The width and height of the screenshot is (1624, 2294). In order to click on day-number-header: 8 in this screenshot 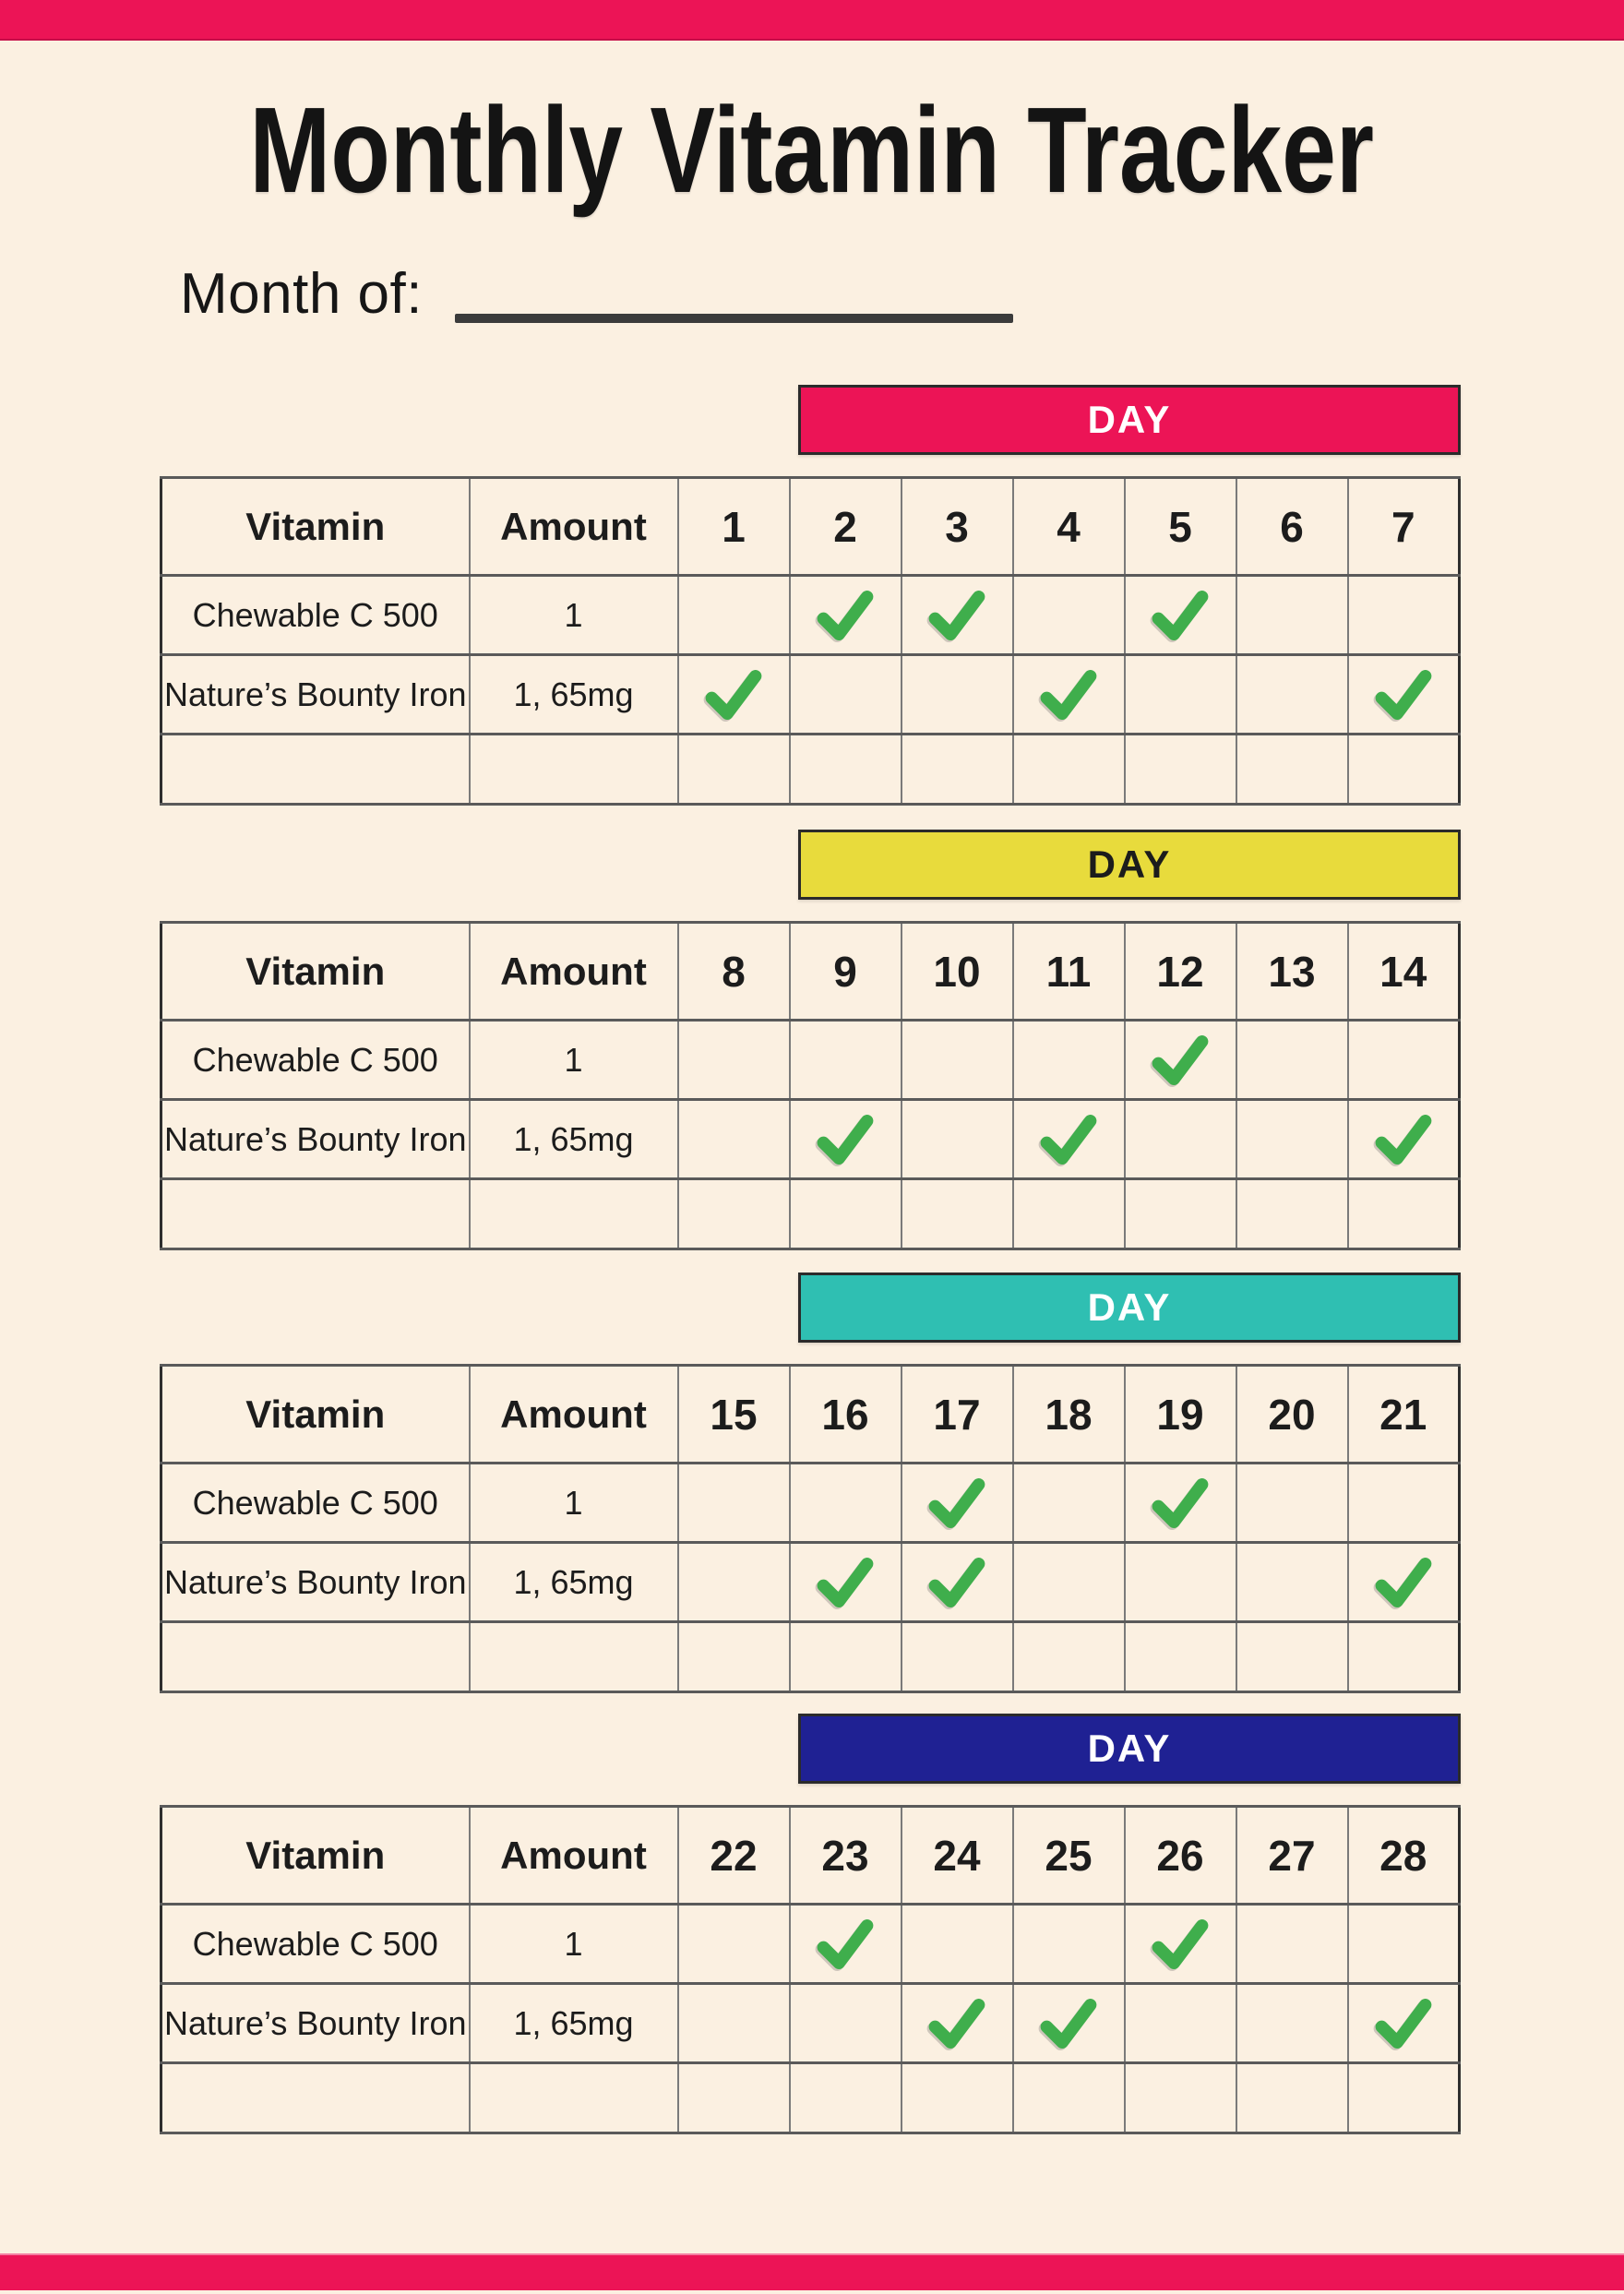, I will do `click(733, 971)`.